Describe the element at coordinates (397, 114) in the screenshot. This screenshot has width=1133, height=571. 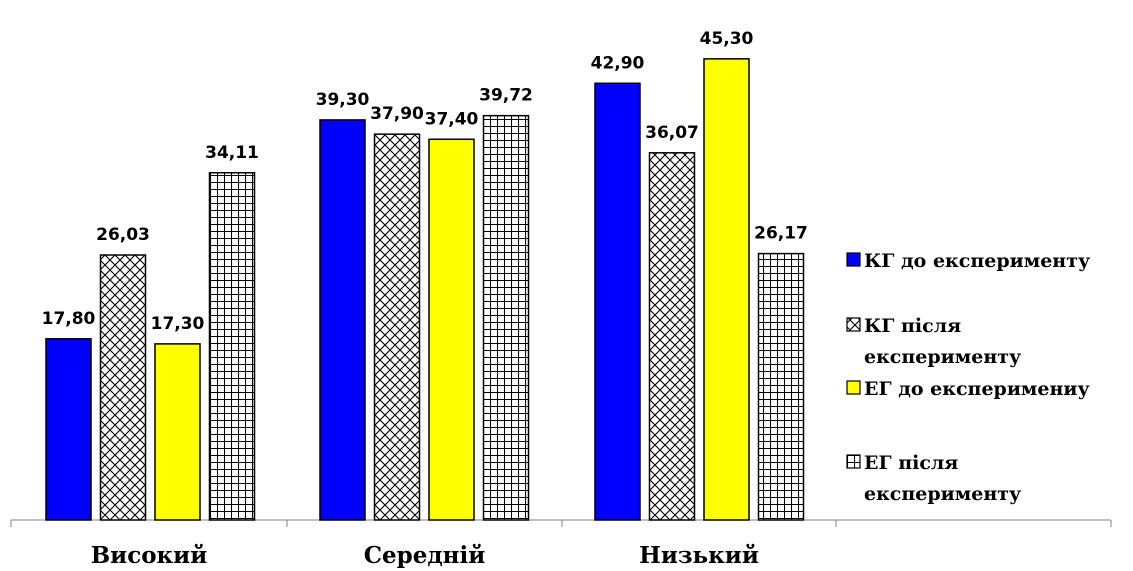
I see `data-label: 37,90` at that location.